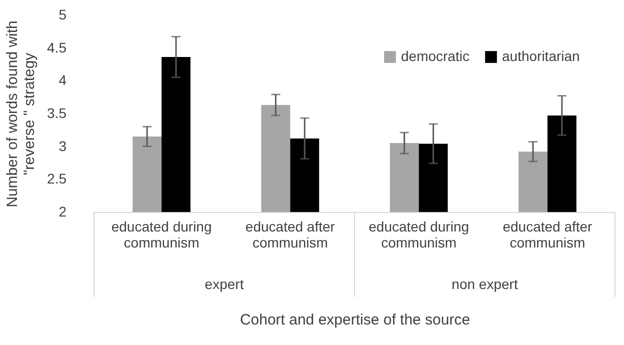 The image size is (624, 345). What do you see at coordinates (62, 212) in the screenshot?
I see `y-tick-label: 2` at bounding box center [62, 212].